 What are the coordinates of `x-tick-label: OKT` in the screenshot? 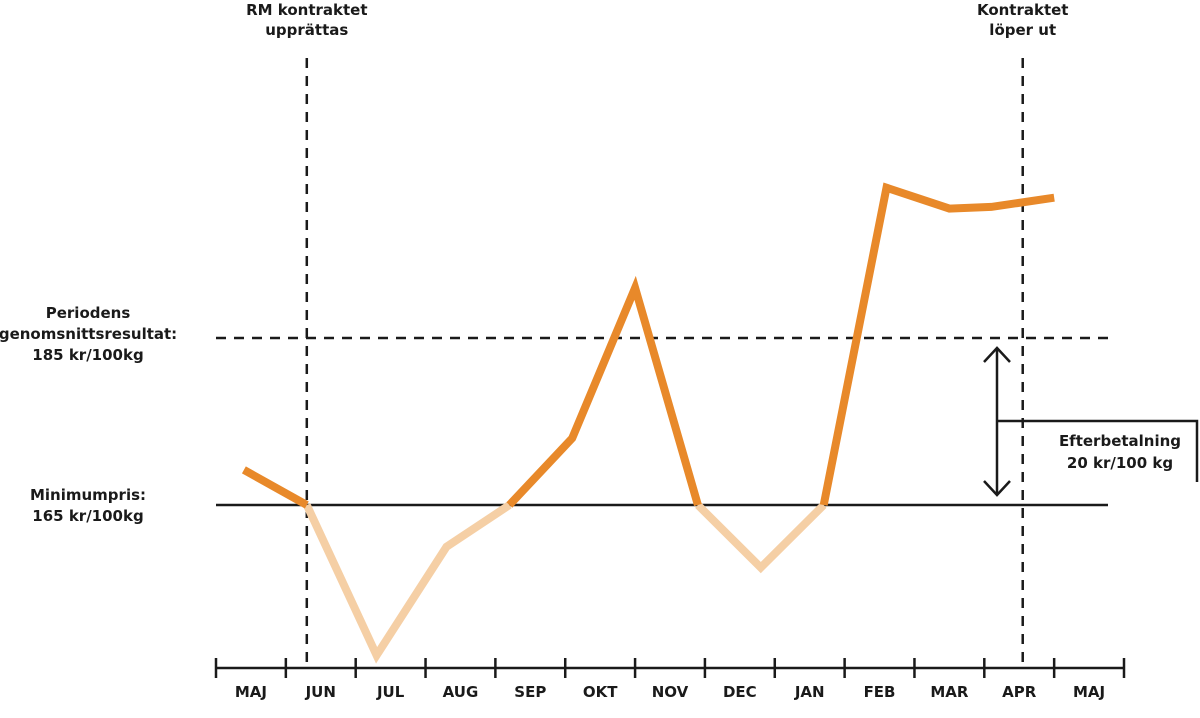 It's located at (600, 692).